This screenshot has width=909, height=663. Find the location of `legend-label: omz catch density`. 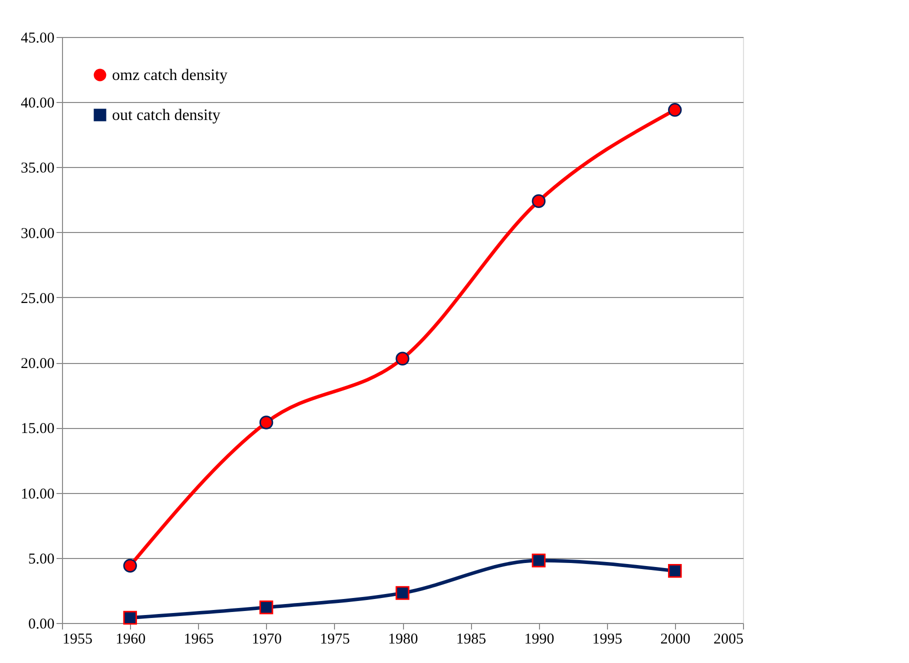

legend-label: omz catch density is located at coordinates (170, 75).